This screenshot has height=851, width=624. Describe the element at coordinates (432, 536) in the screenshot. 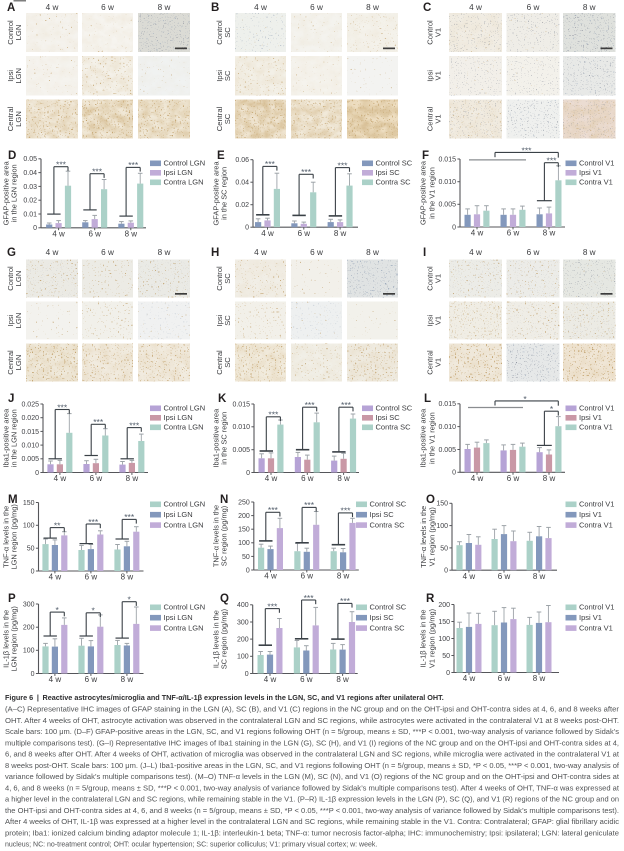

I see `svg-text: V1 region (pg/mg)` at that location.